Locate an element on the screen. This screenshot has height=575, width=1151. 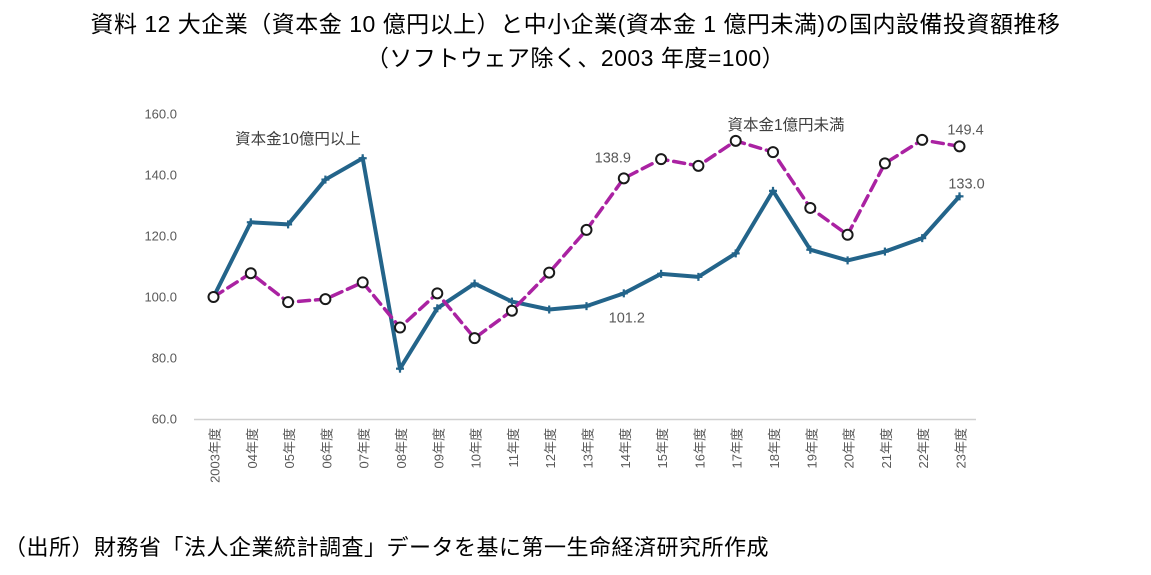
x-tick-label: 09年度 is located at coordinates (438, 448).